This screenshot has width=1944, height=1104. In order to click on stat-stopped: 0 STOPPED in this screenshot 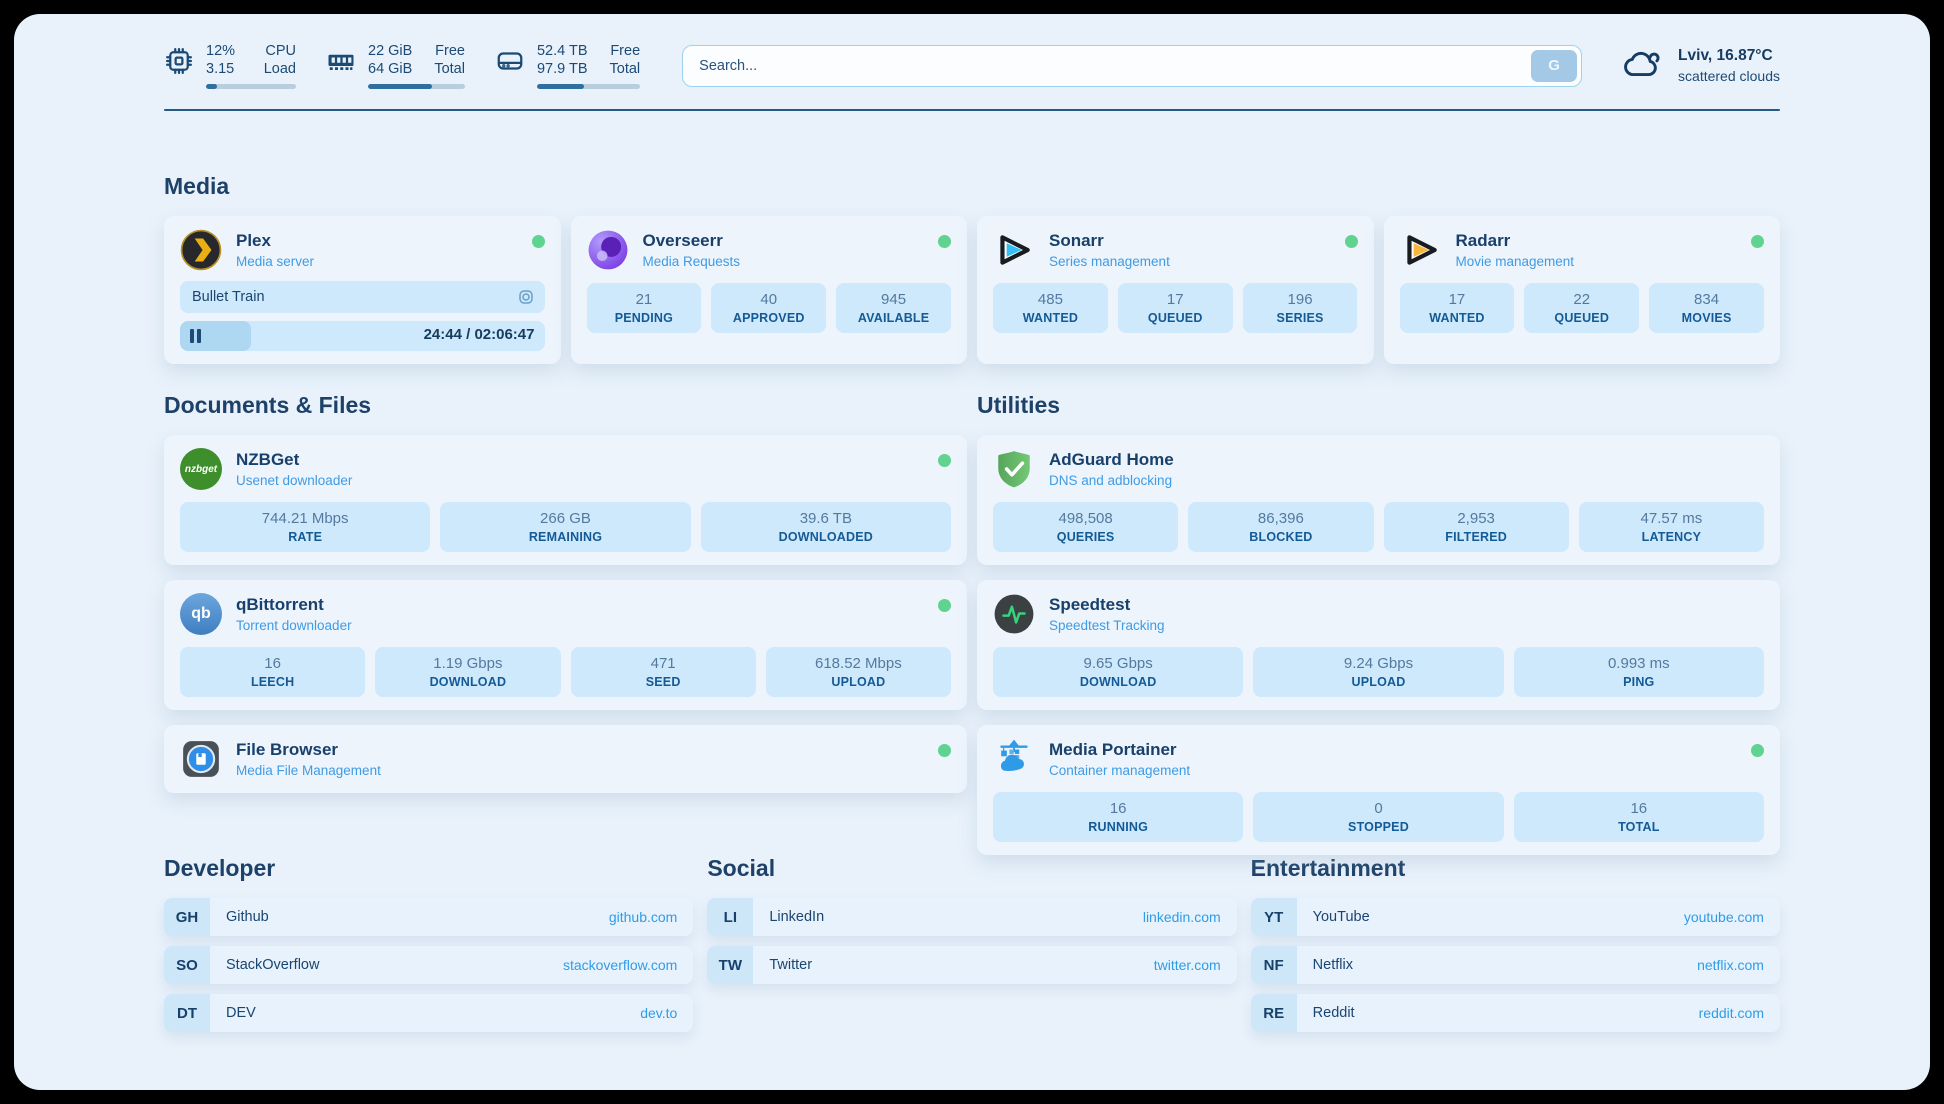, I will do `click(1378, 817)`.